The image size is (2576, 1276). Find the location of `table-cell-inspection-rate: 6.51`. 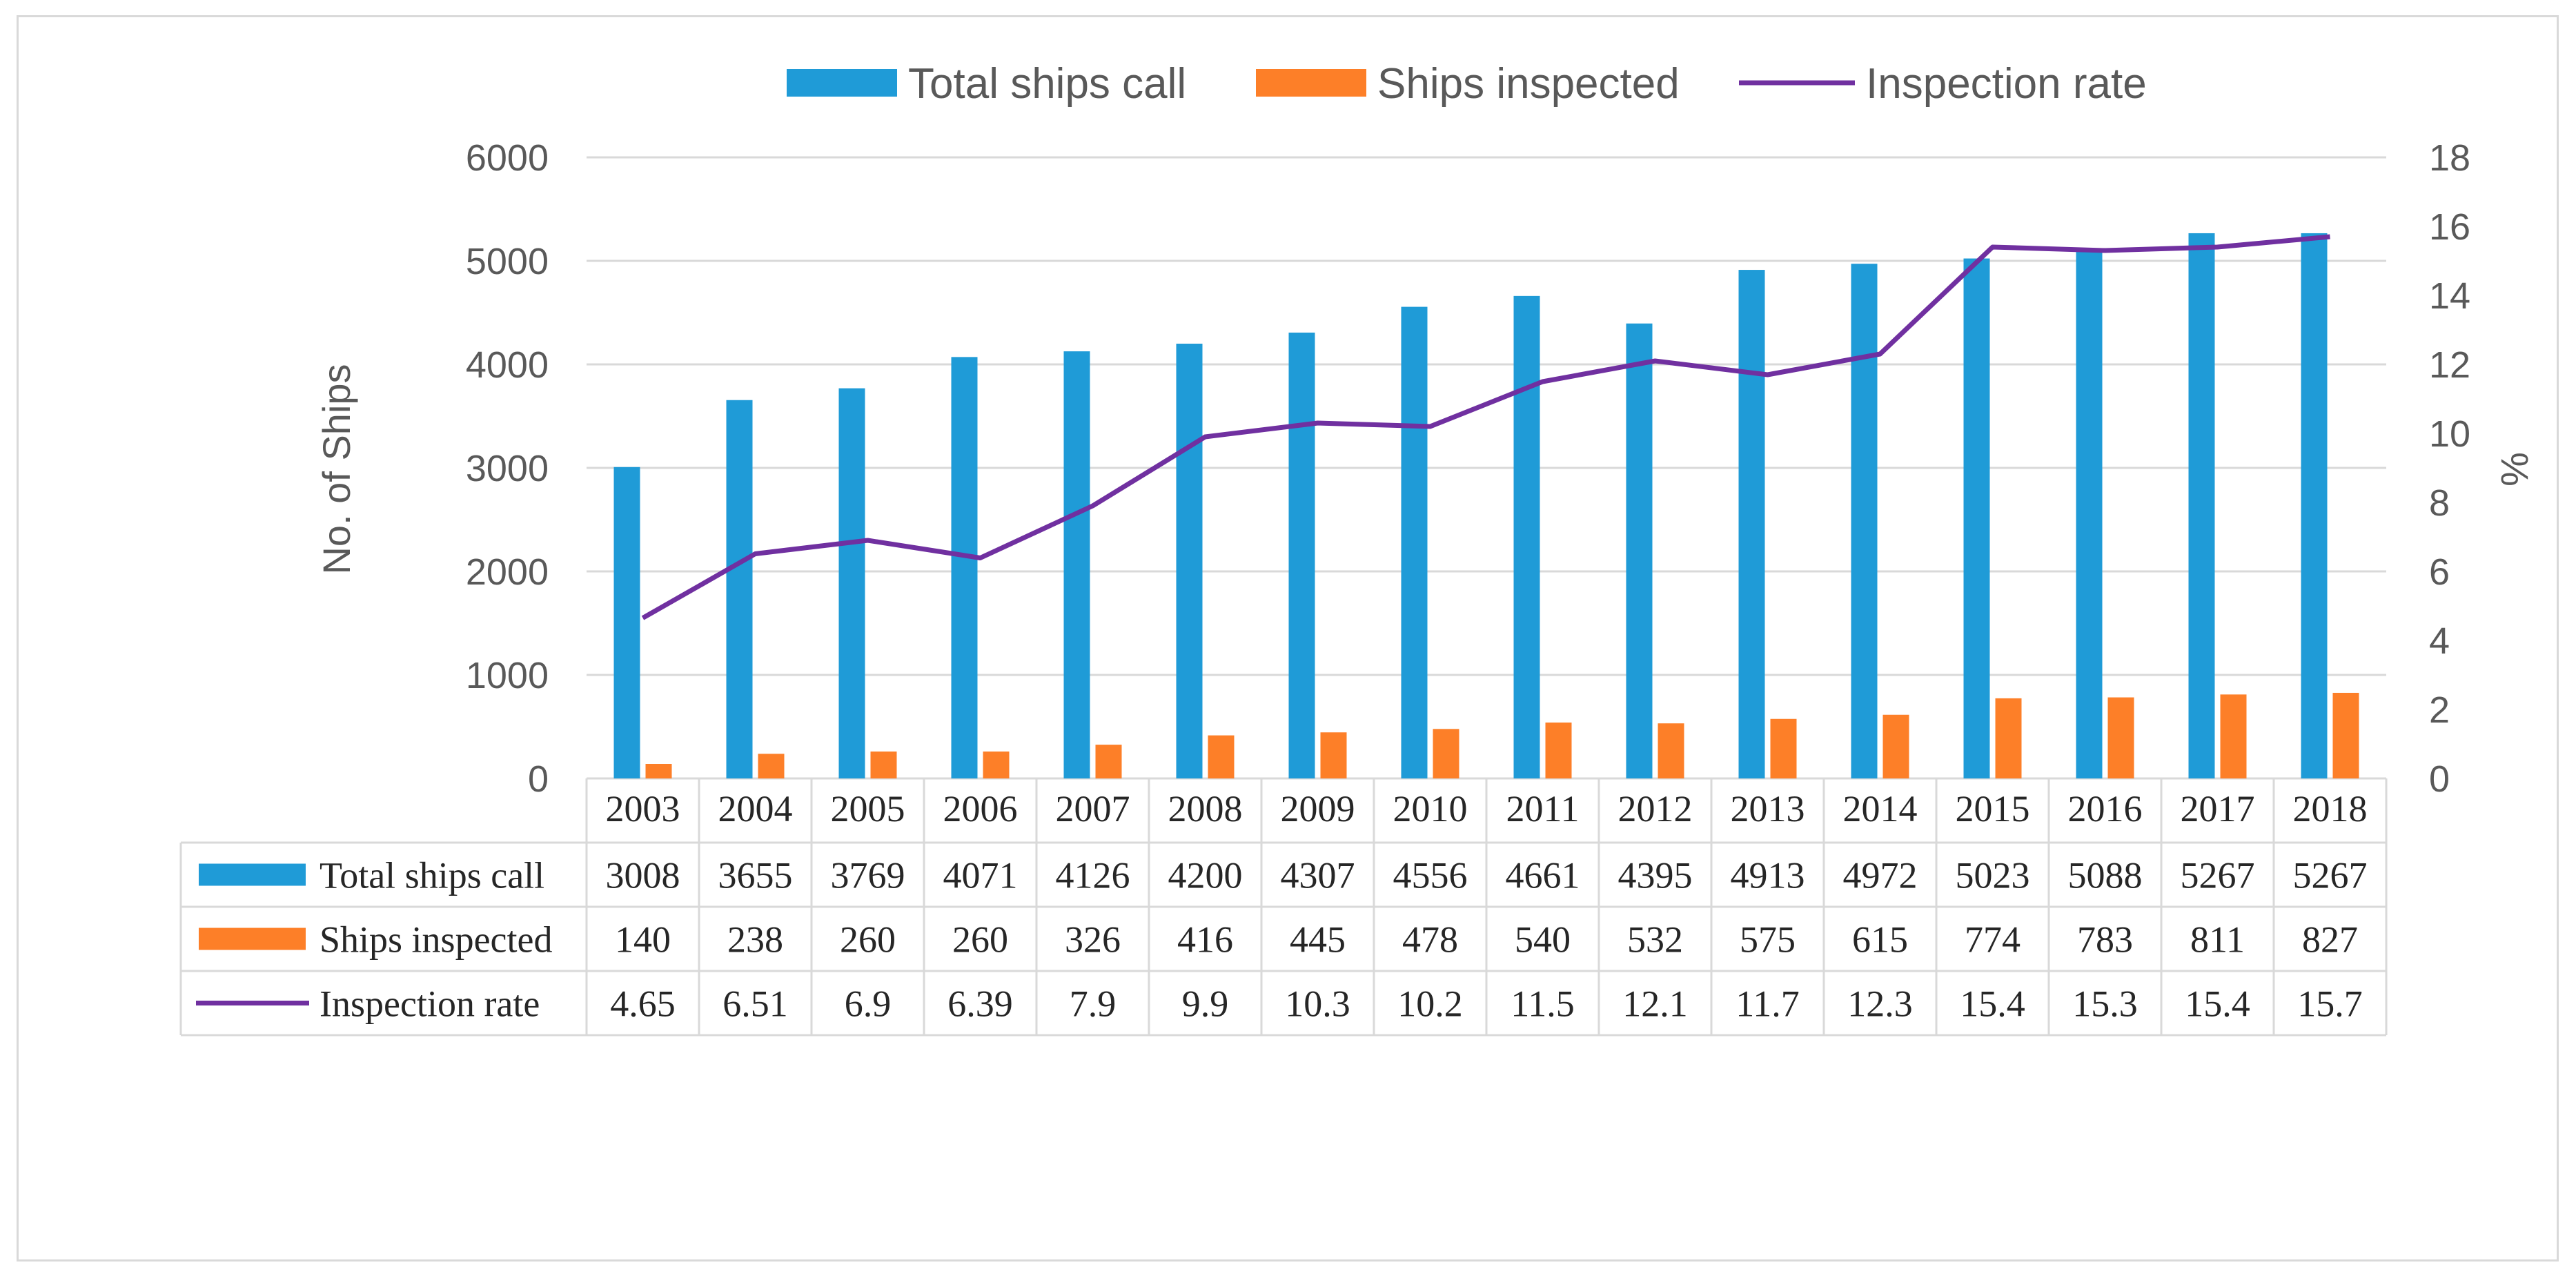

table-cell-inspection-rate: 6.51 is located at coordinates (755, 1004).